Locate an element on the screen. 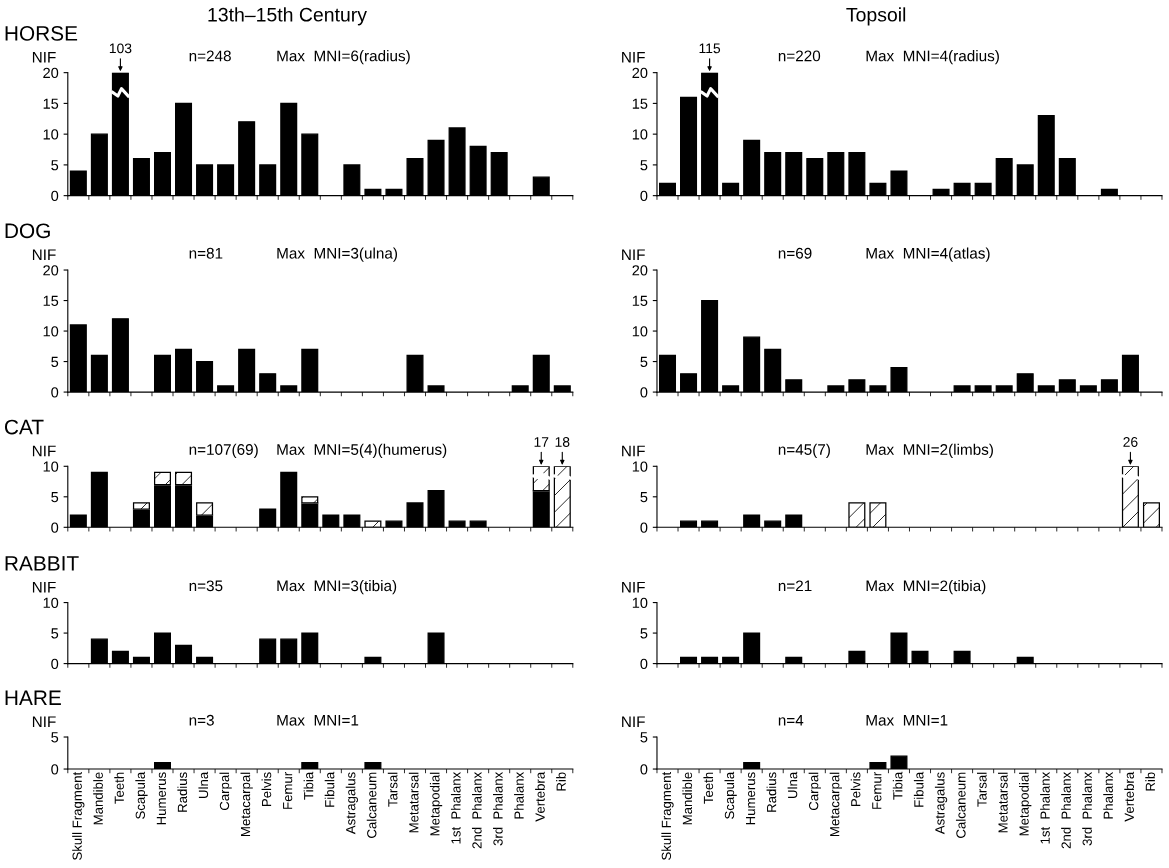 This screenshot has height=868, width=1169. text: Max MNI=2(limbs) is located at coordinates (929, 450).